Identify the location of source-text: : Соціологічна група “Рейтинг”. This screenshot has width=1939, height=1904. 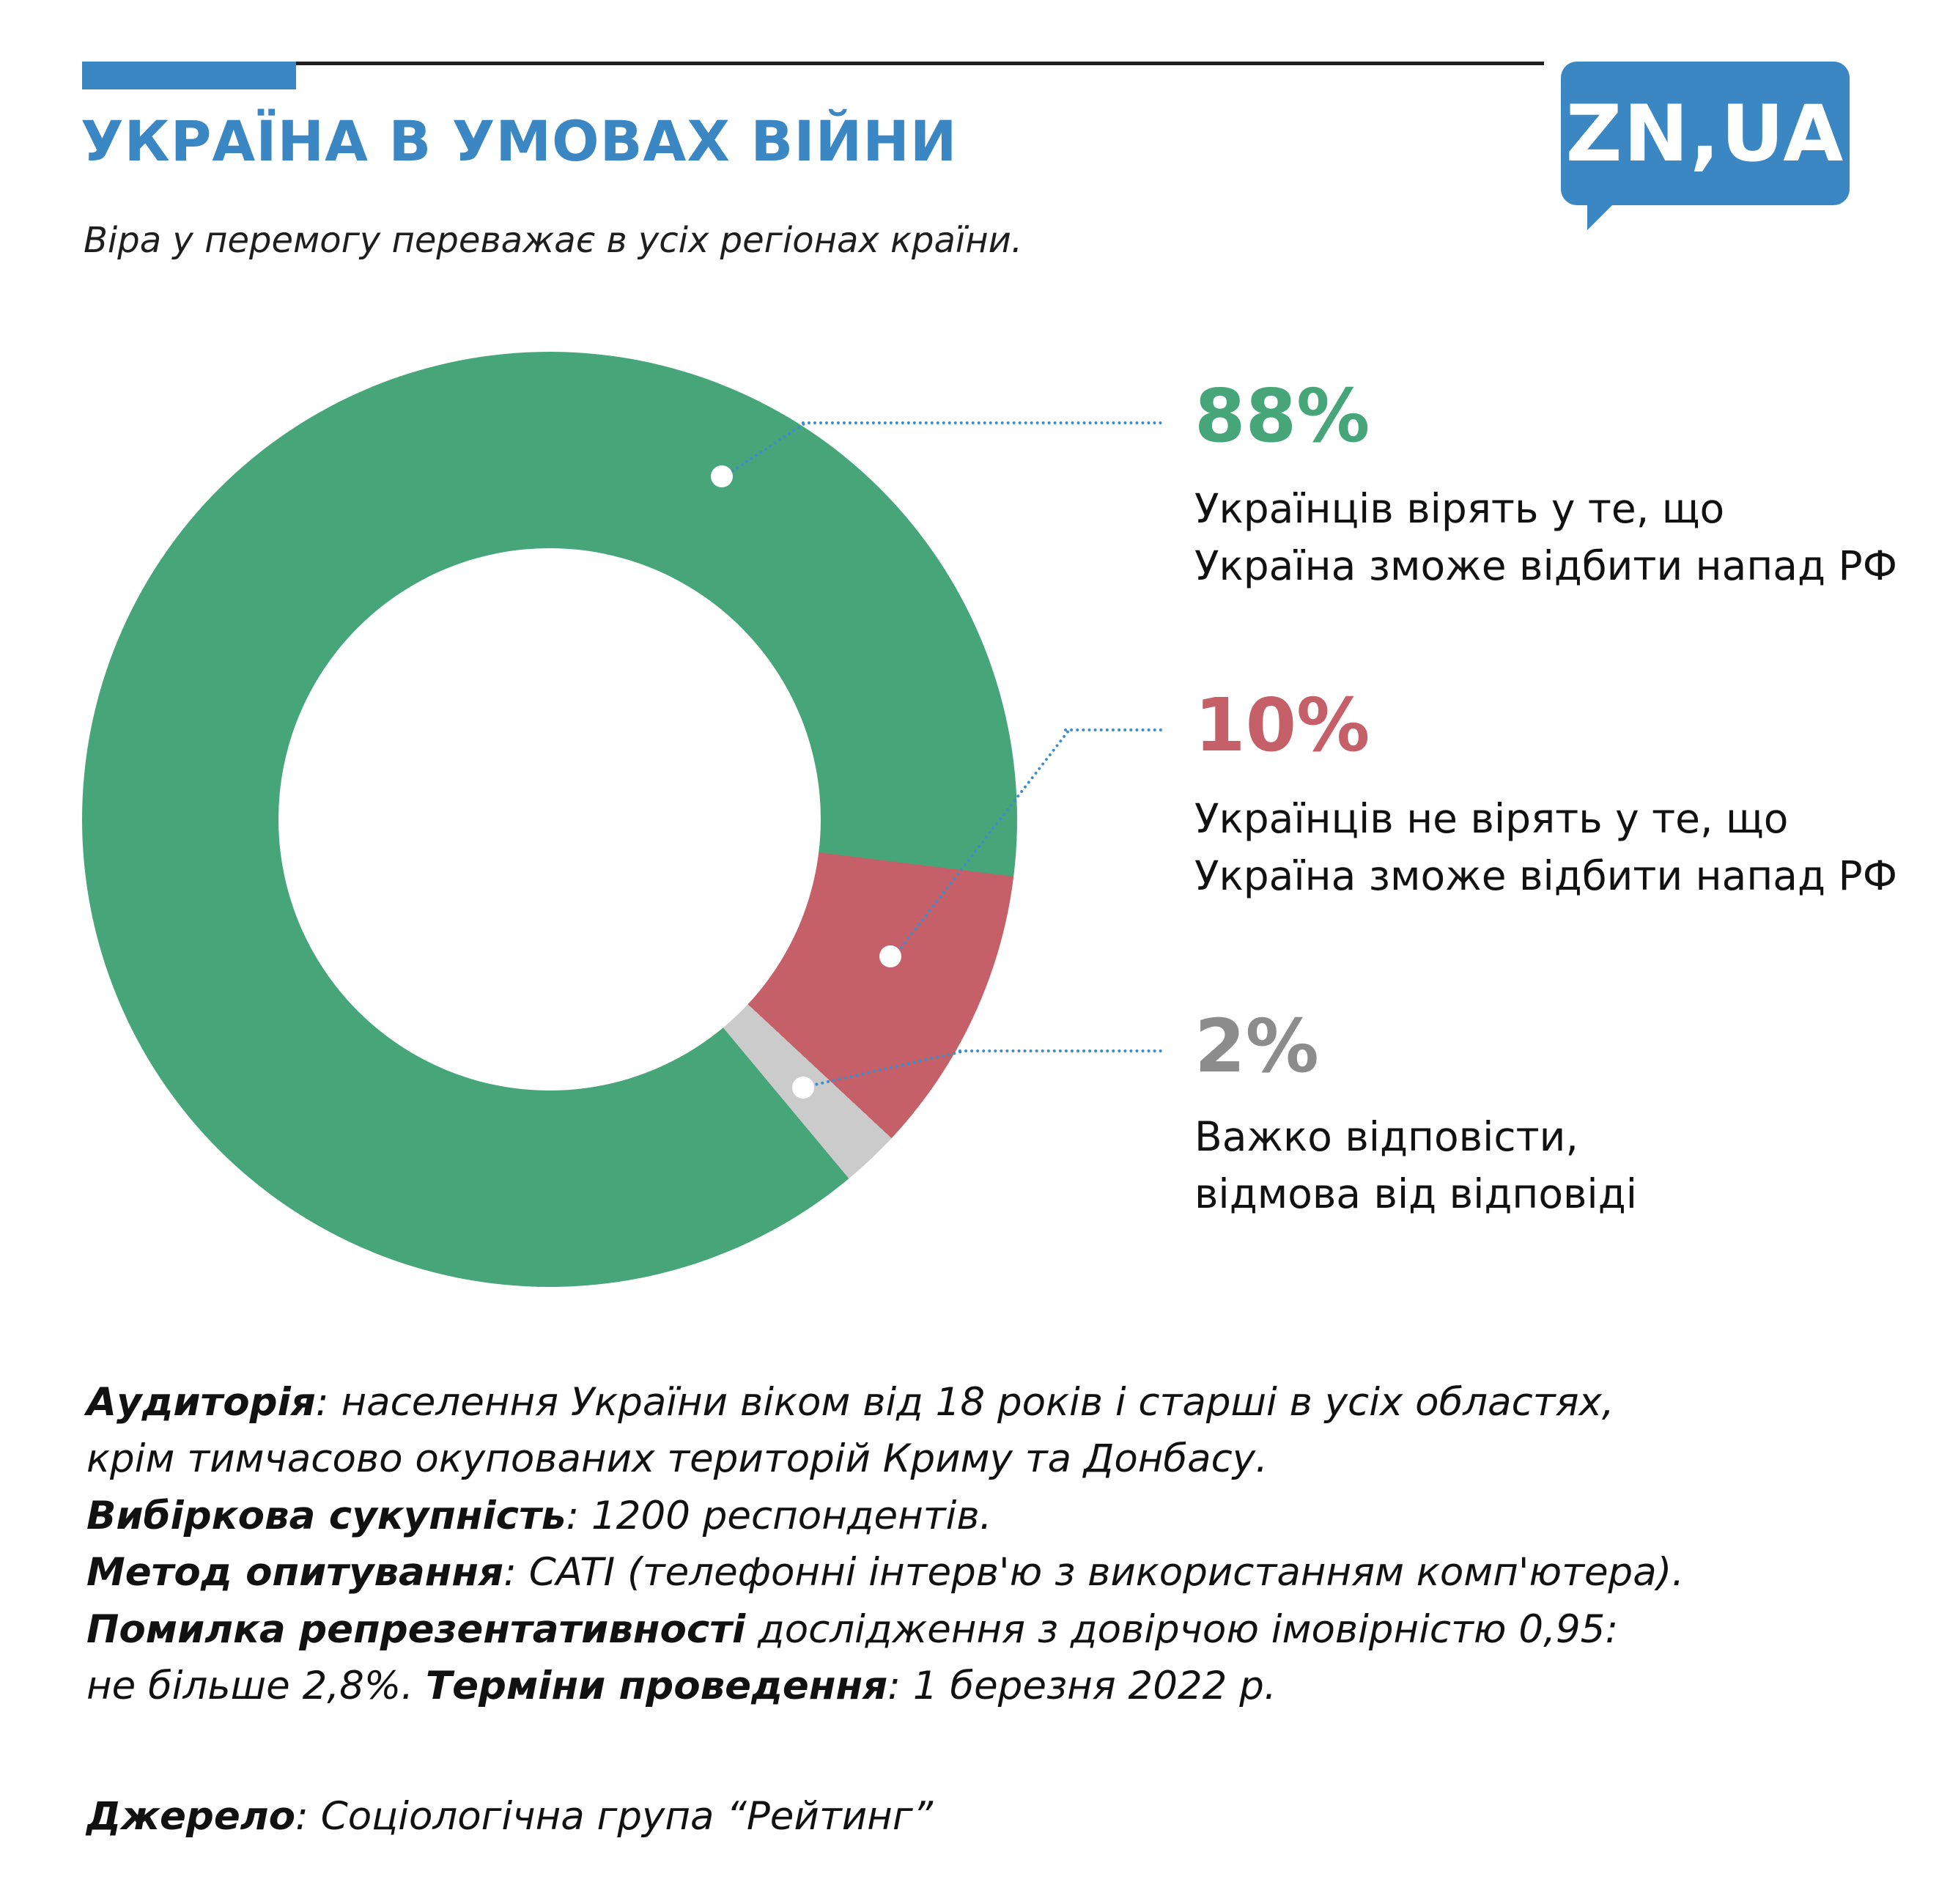
(614, 1816).